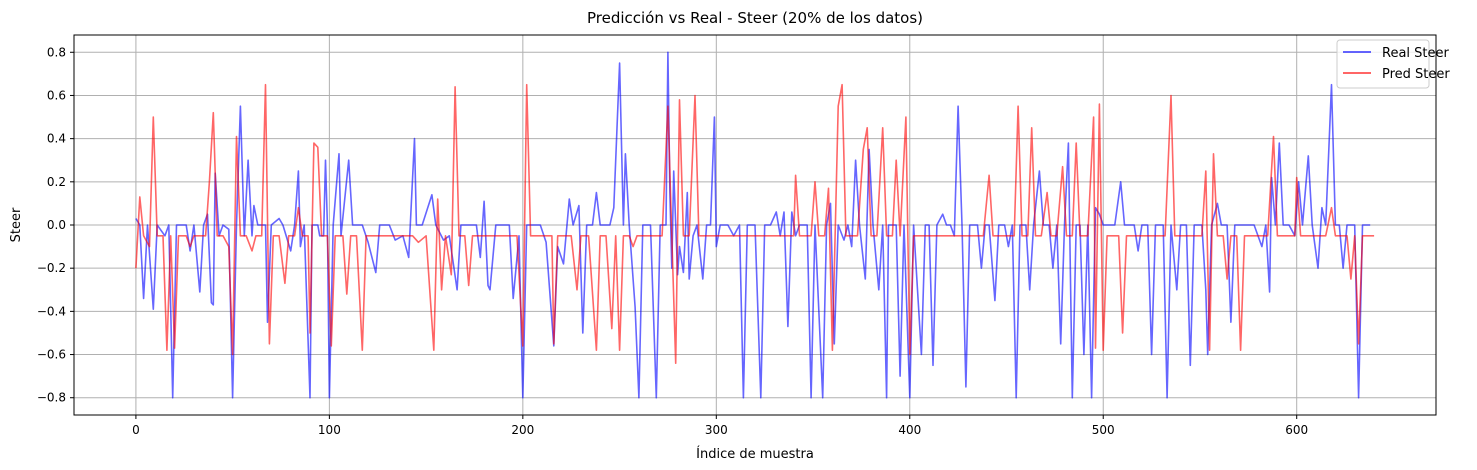  I want to click on x-tick-label: 400, so click(909, 430).